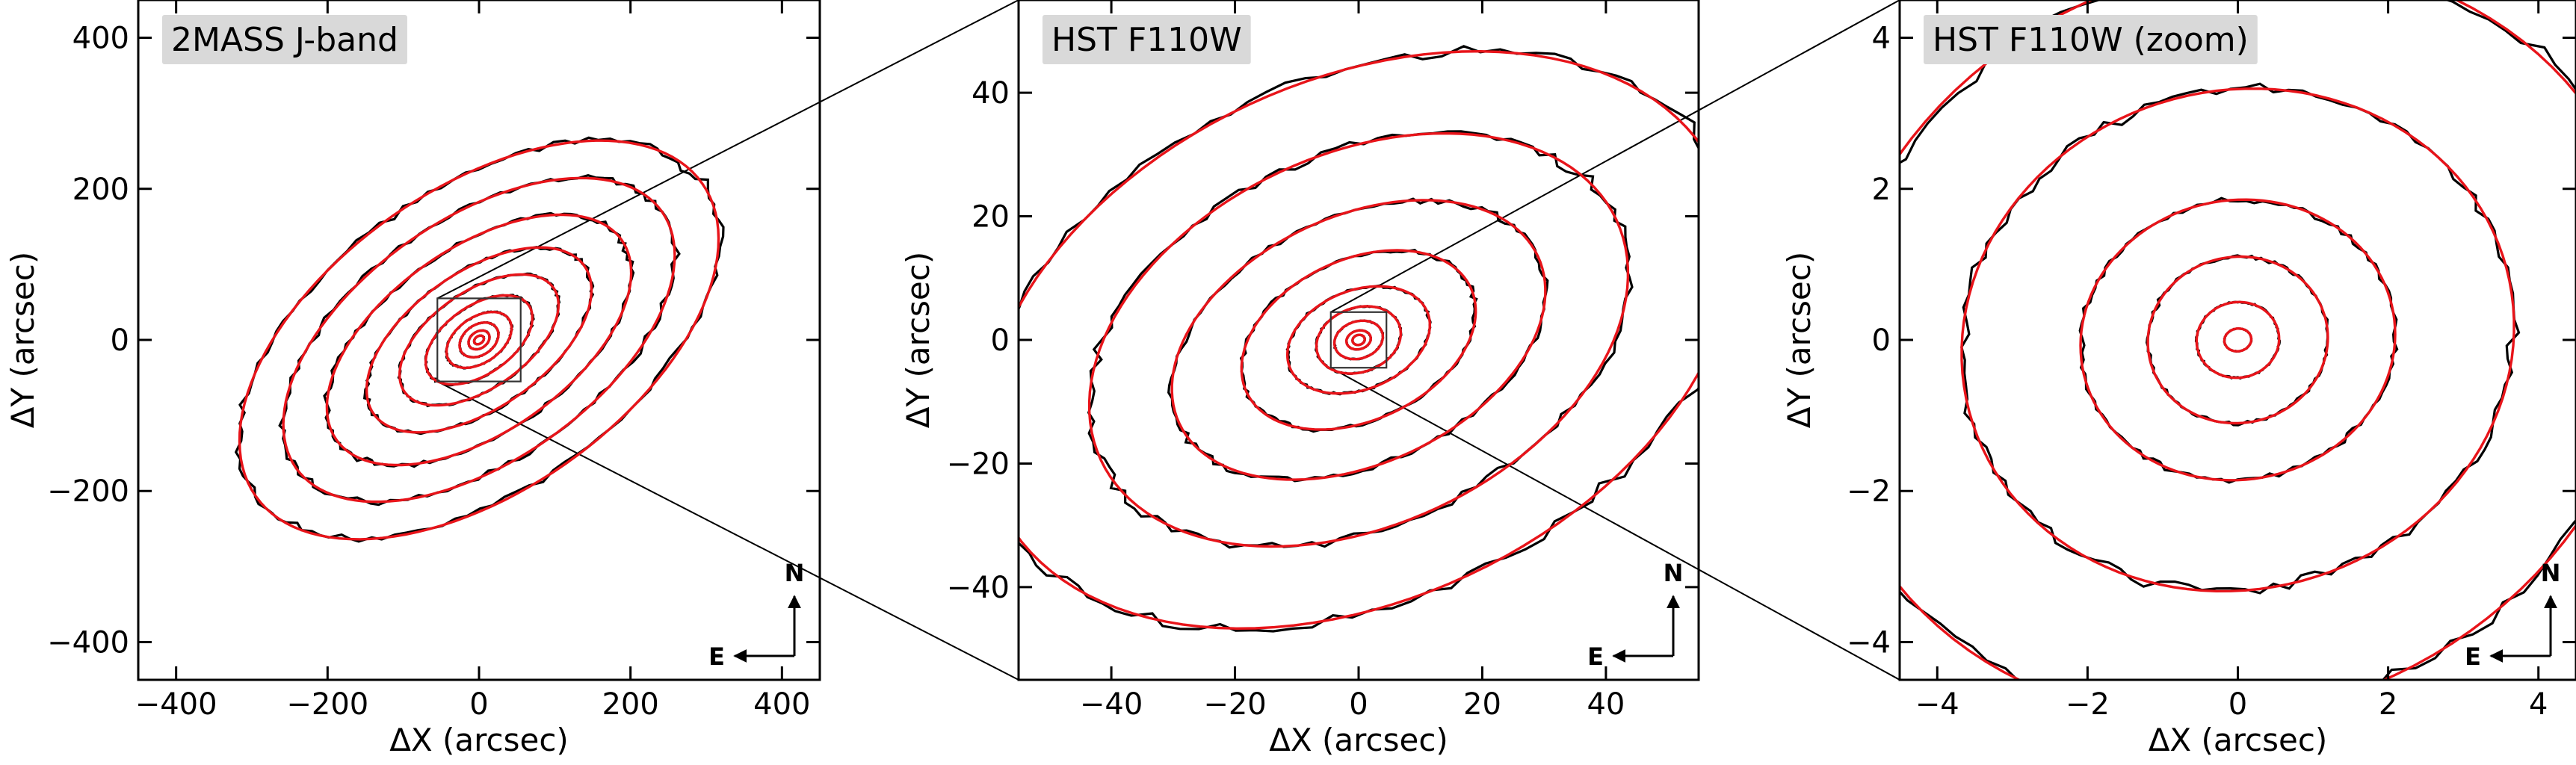  I want to click on x-tick-label: −4, so click(1937, 704).